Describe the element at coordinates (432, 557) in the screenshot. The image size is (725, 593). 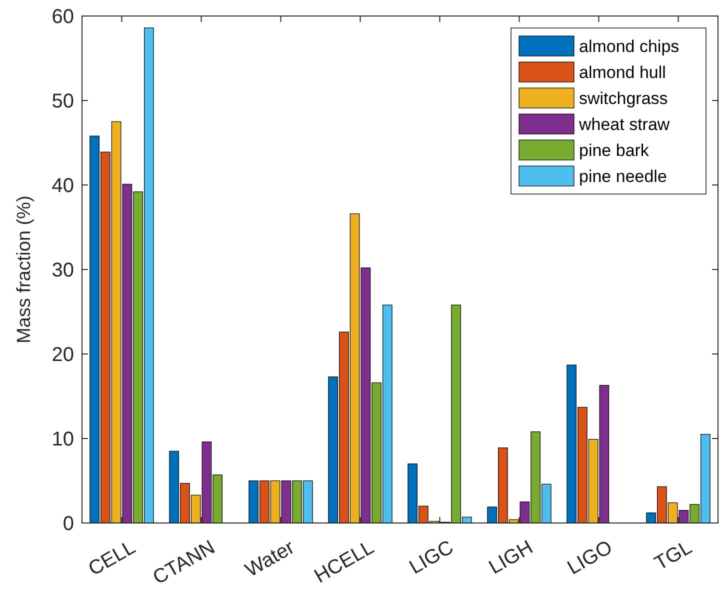
I see `x-tick-label: LIGC` at that location.